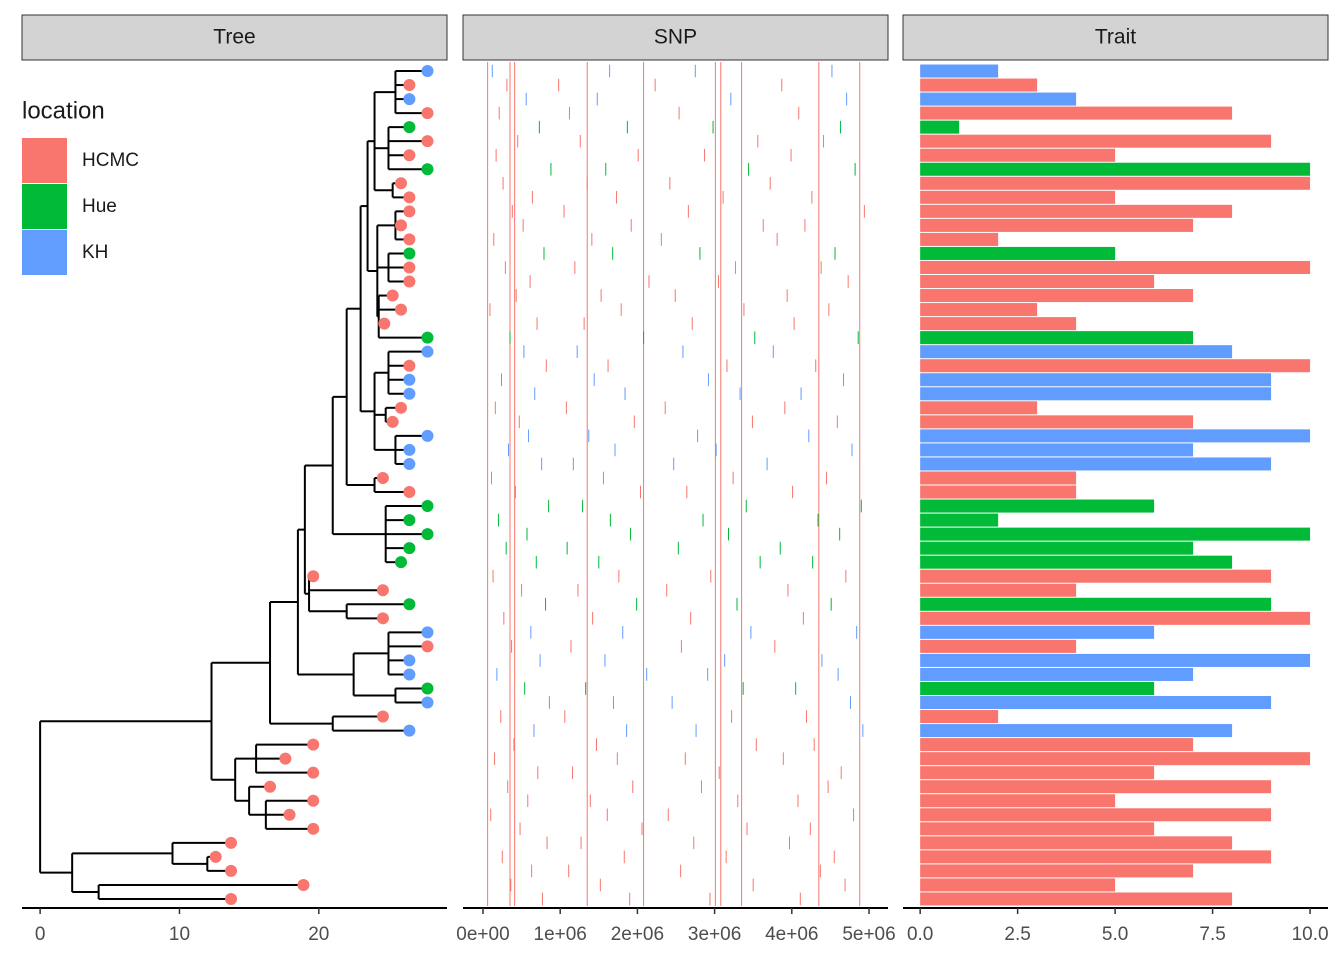  I want to click on x-tick-label: 10, so click(179, 934).